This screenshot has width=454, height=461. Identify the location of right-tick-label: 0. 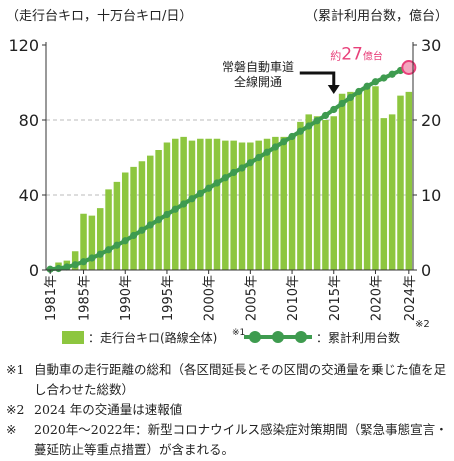
(426, 270).